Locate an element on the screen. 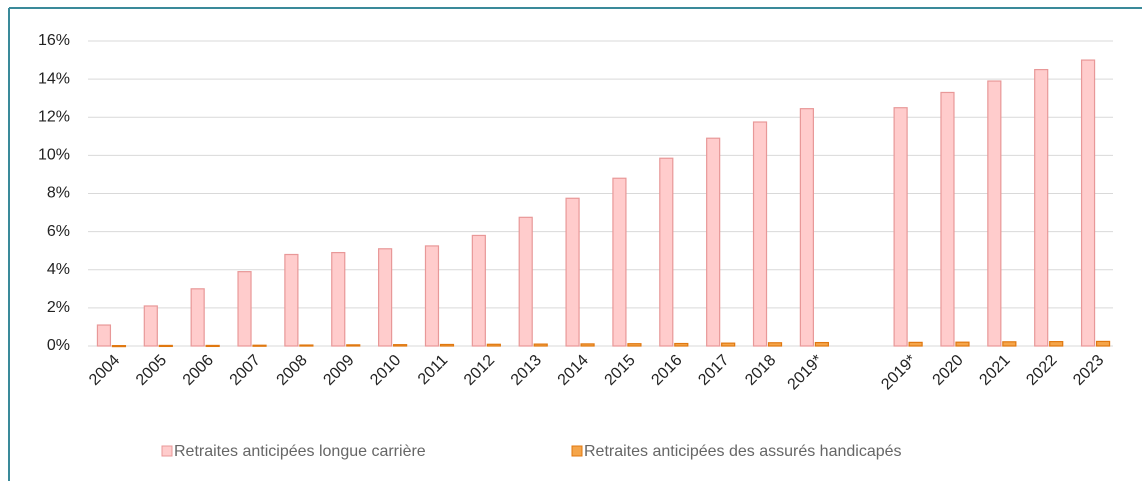  x-tick-label: 2009 is located at coordinates (338, 370).